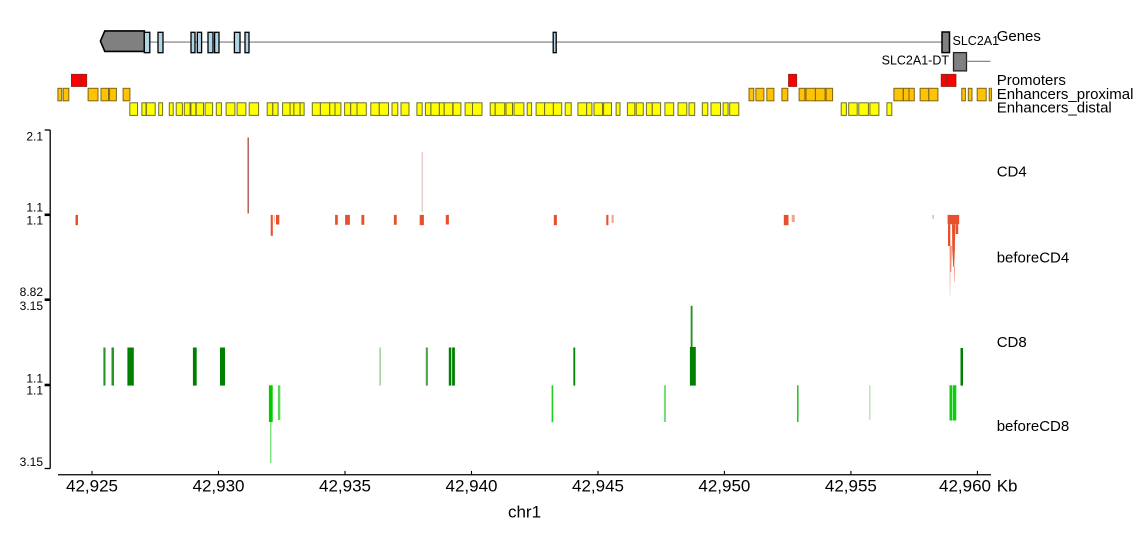  I want to click on svg-text: 42,955, so click(851, 485).